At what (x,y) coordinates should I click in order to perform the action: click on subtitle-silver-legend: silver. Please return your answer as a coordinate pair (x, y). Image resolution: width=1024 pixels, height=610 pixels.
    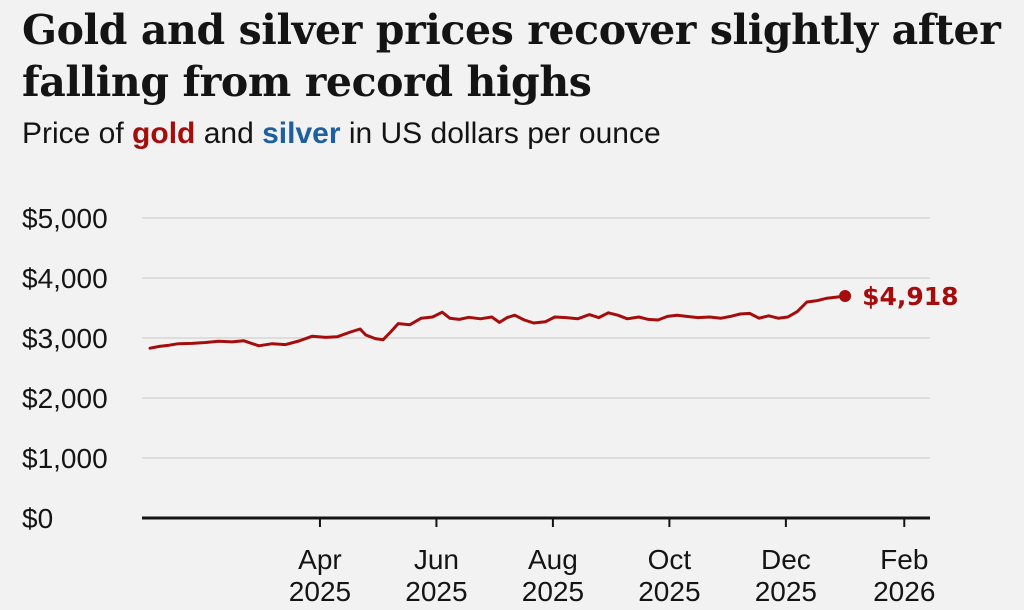
    Looking at the image, I should click on (301, 133).